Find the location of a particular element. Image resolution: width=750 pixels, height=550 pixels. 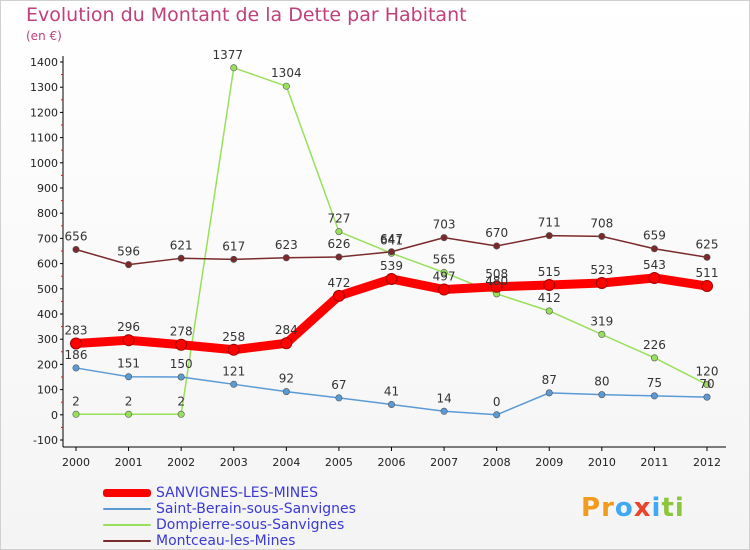

data-label: 14 is located at coordinates (443, 398).